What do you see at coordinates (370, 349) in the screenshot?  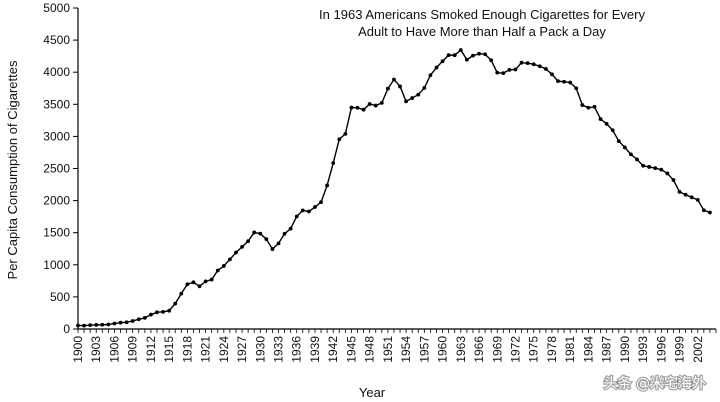 I see `x-tick-label: 1948` at bounding box center [370, 349].